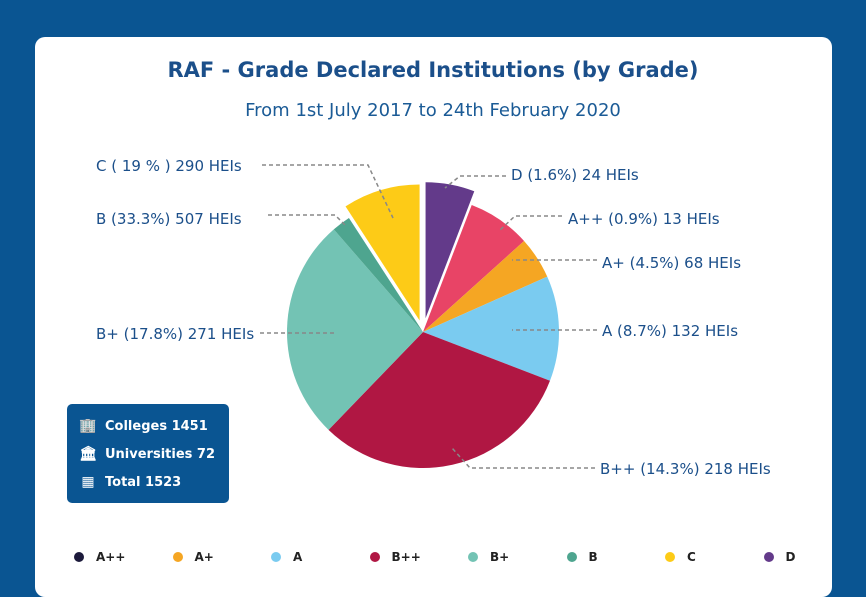 This screenshot has height=597, width=866. I want to click on total-count: Total 1523, so click(143, 482).